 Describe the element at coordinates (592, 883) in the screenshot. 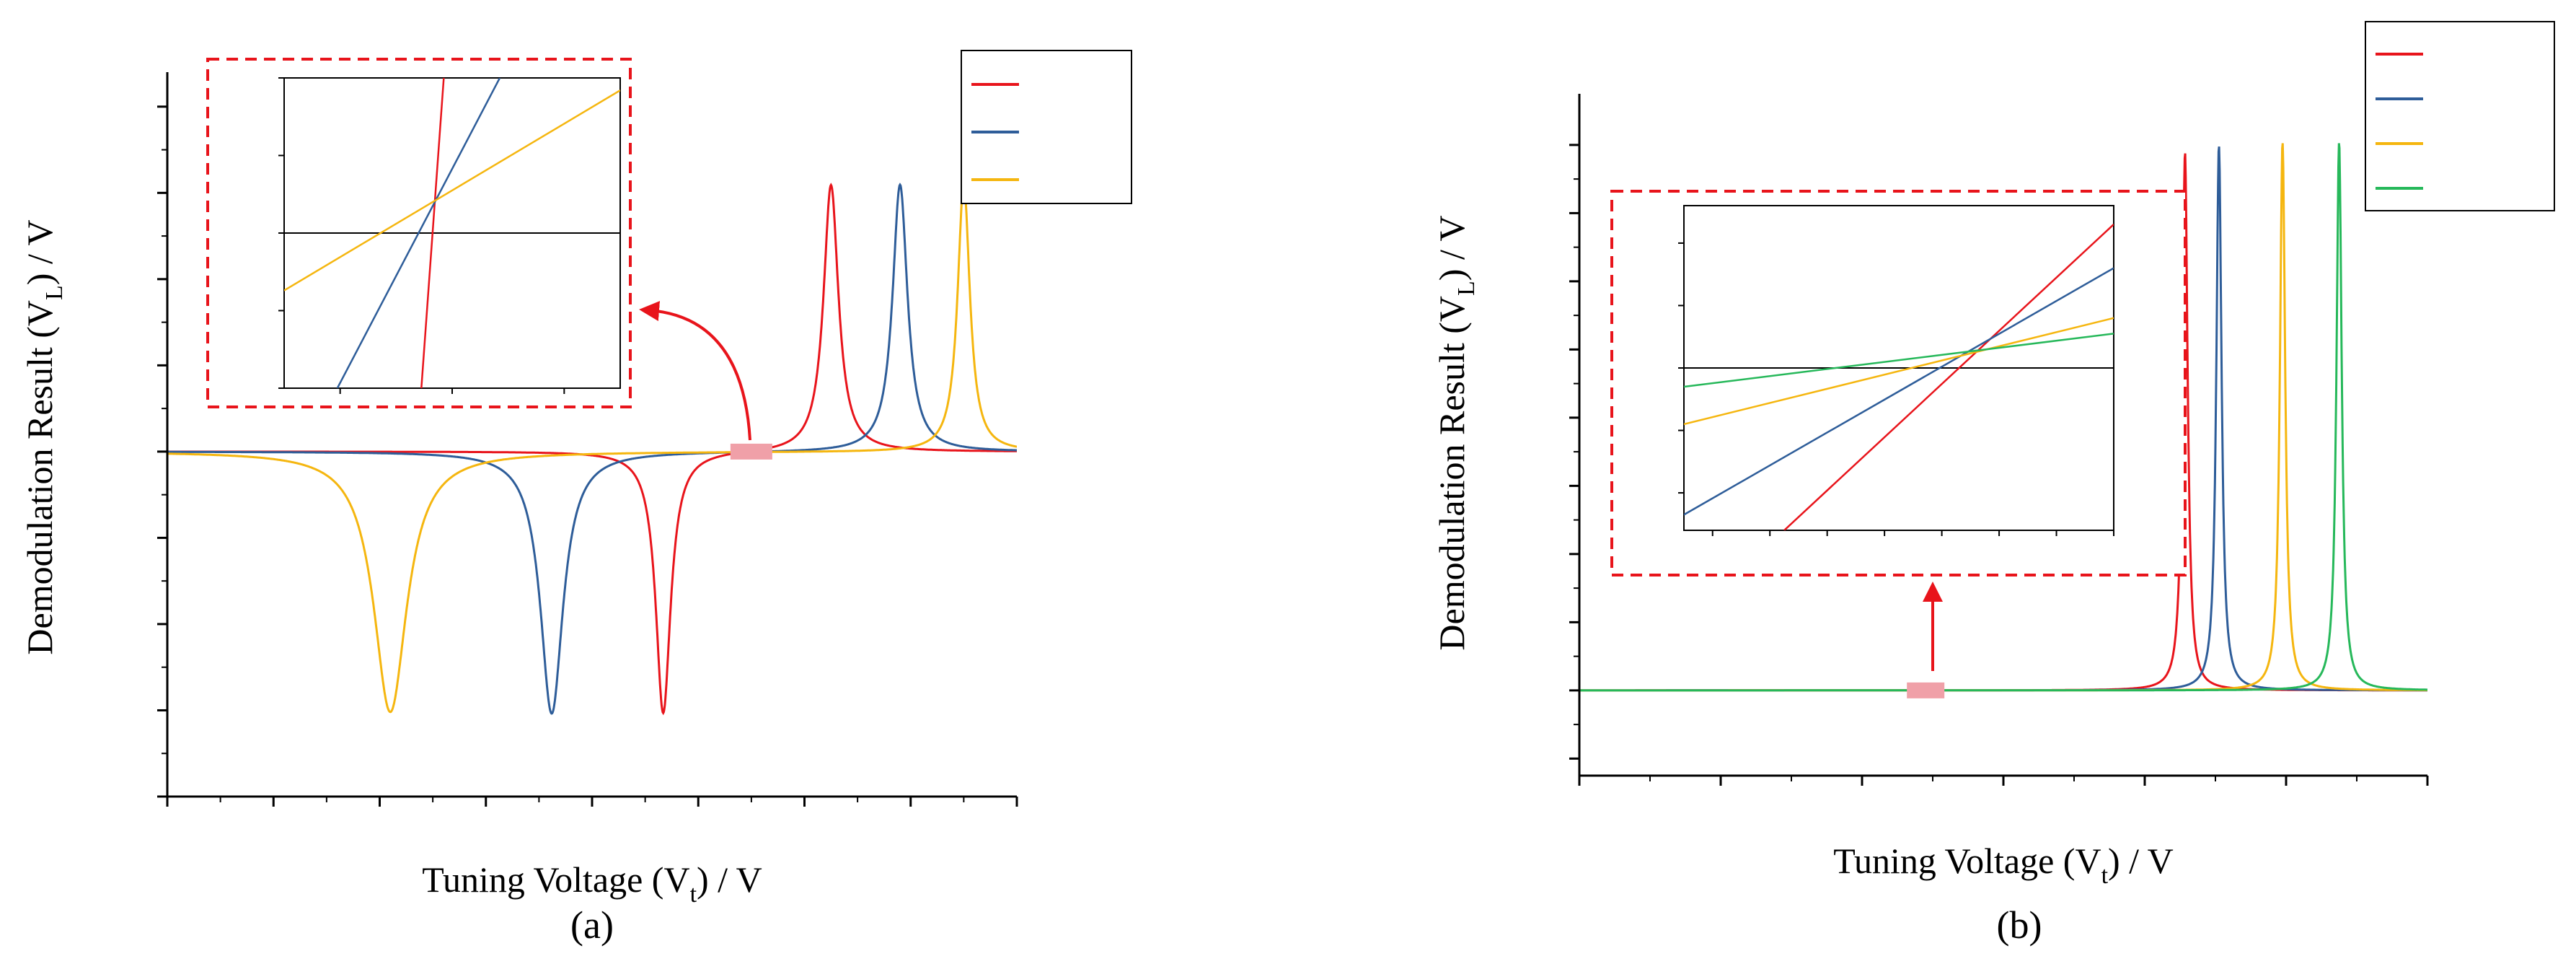

I see `chart-a-x-axis-label: Tuning Voltage (Vt) / V` at that location.